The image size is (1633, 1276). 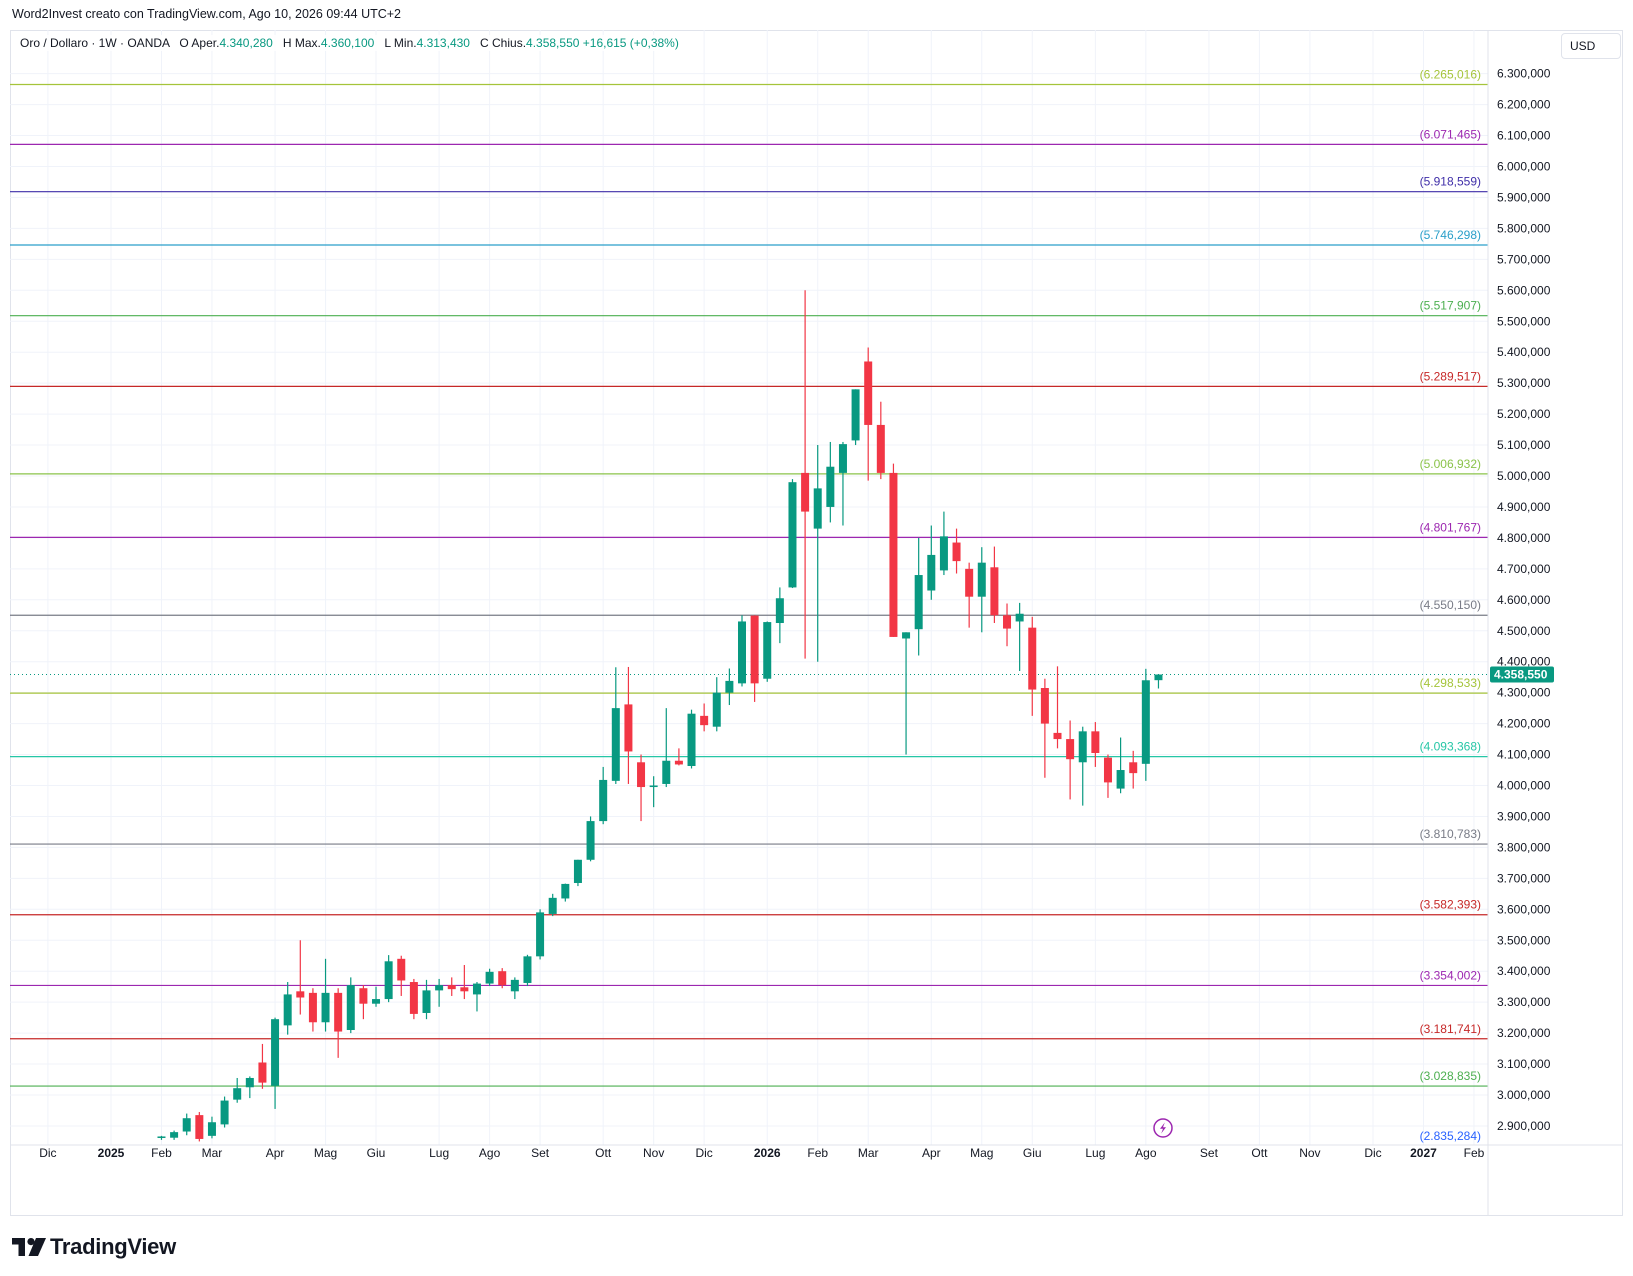 What do you see at coordinates (1450, 306) in the screenshot?
I see `level-label: (5.517,907)` at bounding box center [1450, 306].